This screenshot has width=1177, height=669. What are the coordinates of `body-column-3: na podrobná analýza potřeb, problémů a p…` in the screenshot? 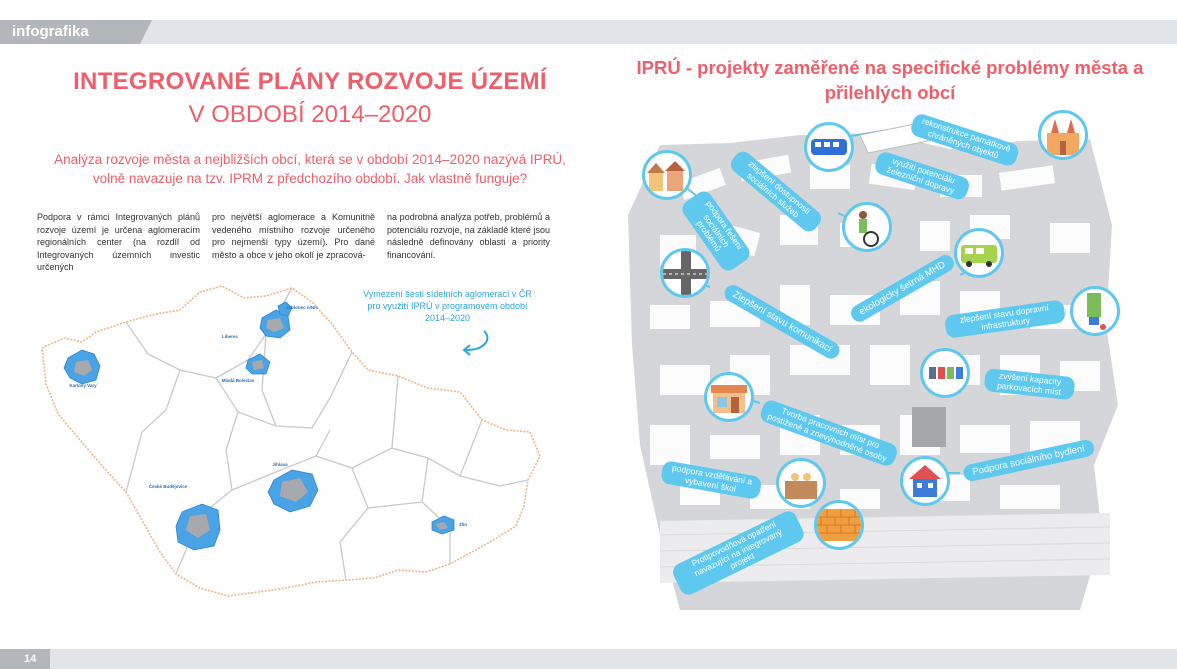 It's located at (468, 236).